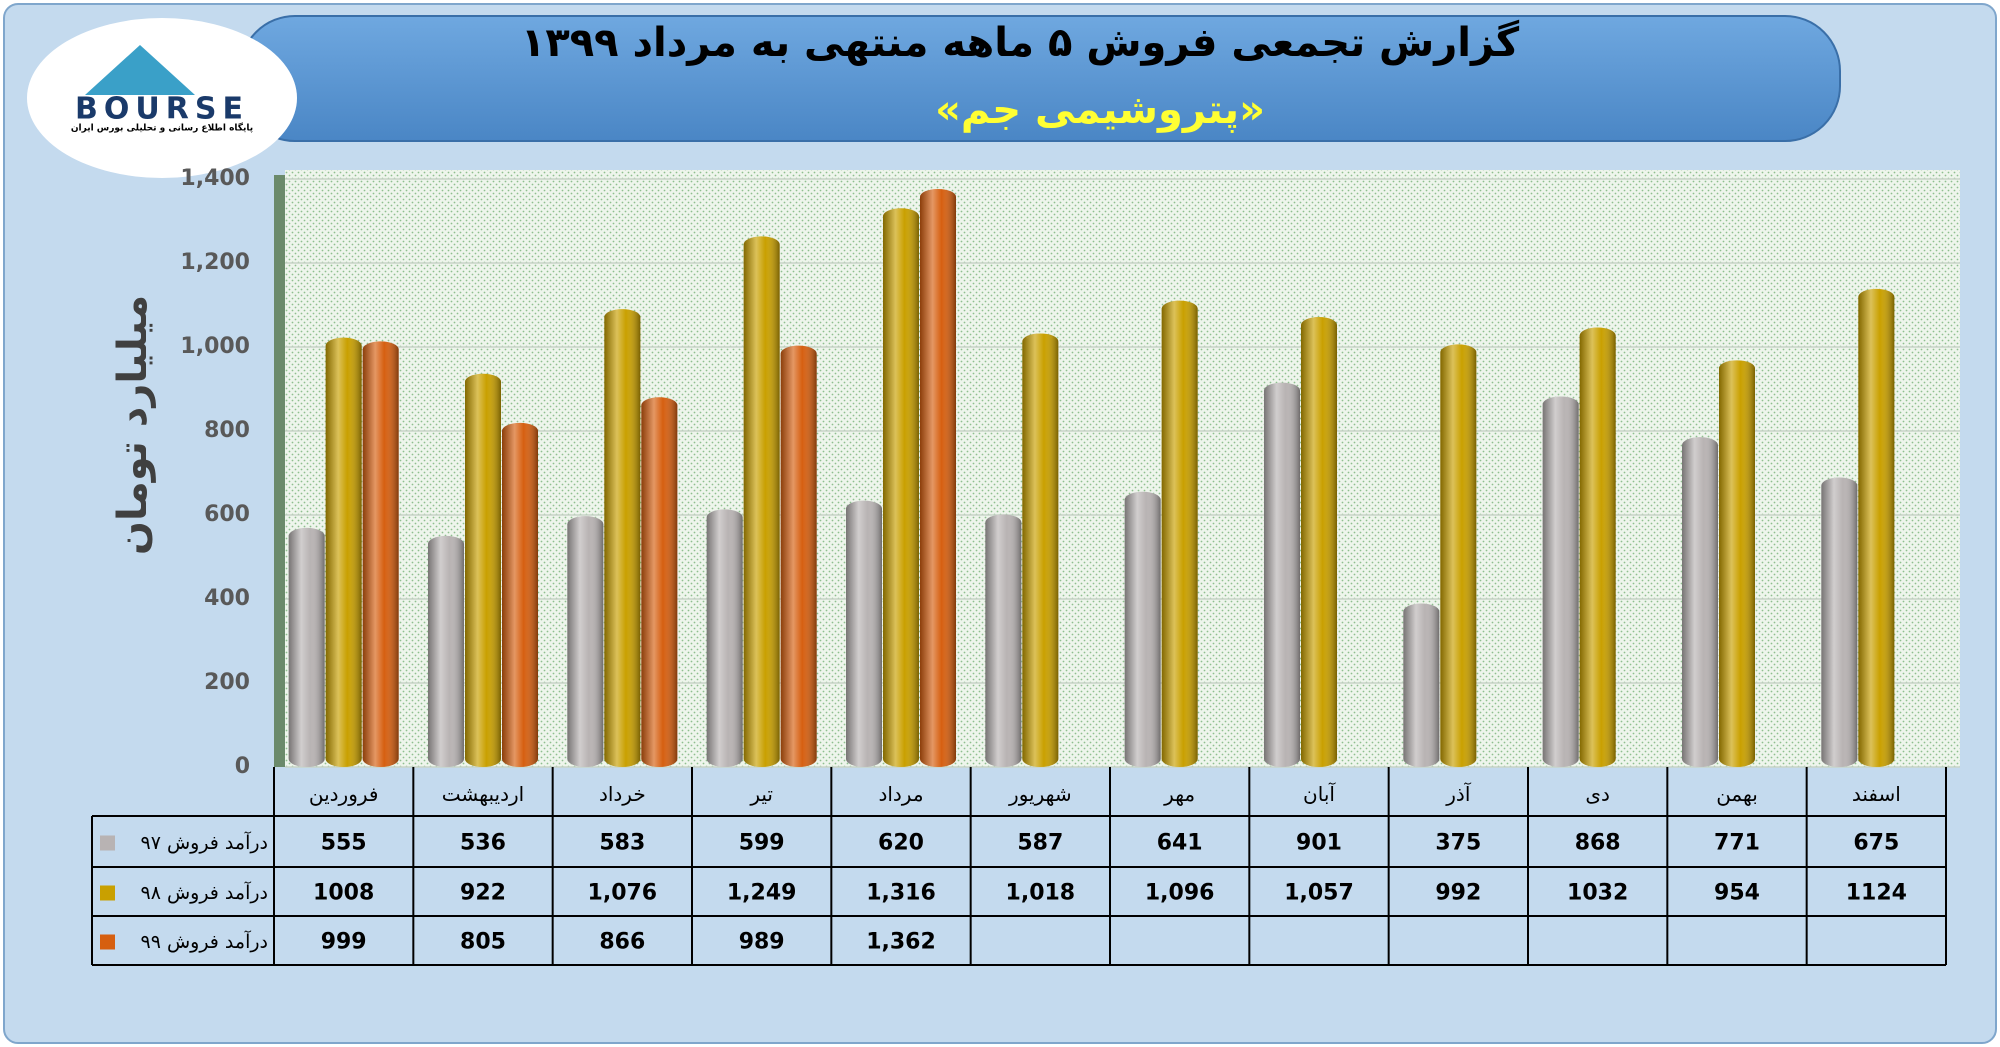 The width and height of the screenshot is (2000, 1047). I want to click on data-label: 868, so click(1598, 843).